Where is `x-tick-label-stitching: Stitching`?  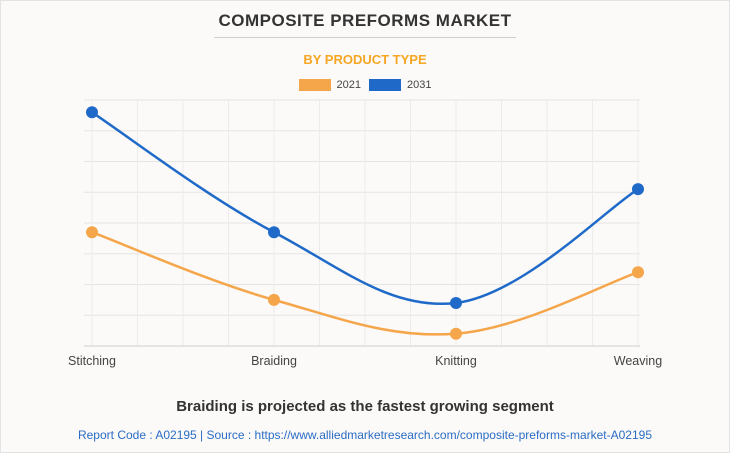 x-tick-label-stitching: Stitching is located at coordinates (92, 361).